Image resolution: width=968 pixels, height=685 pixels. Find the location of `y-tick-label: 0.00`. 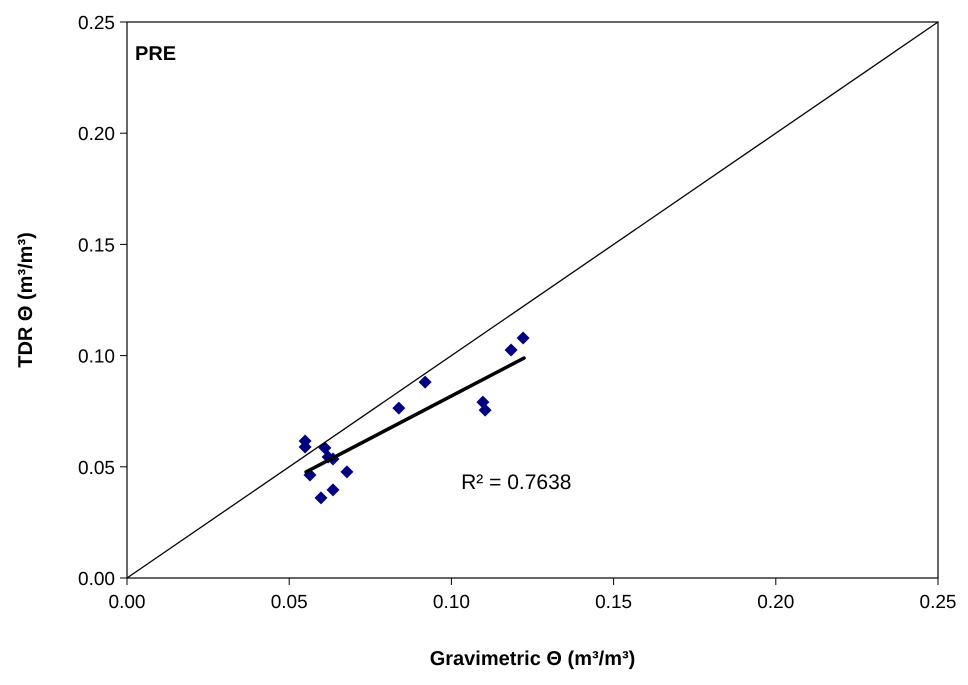

y-tick-label: 0.00 is located at coordinates (96, 579).